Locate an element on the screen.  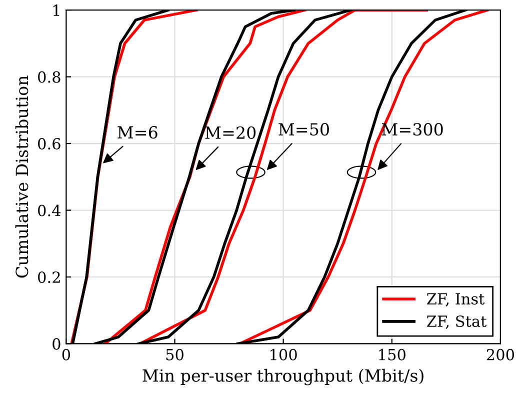
y-tick-label: 0.8 is located at coordinates (49, 77).